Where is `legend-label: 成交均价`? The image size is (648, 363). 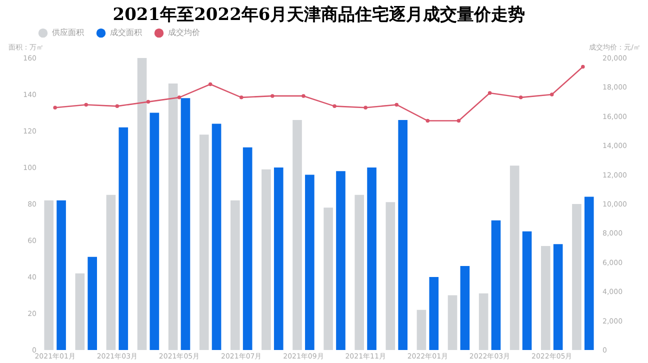 legend-label: 成交均价 is located at coordinates (184, 33).